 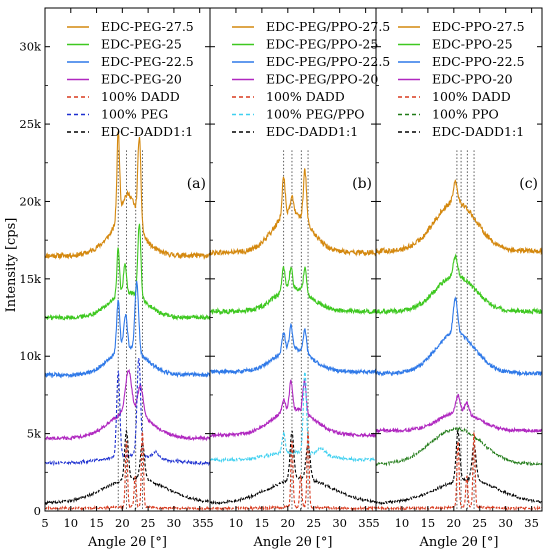 I want to click on legend-label: 100% PPO, so click(x=465, y=114).